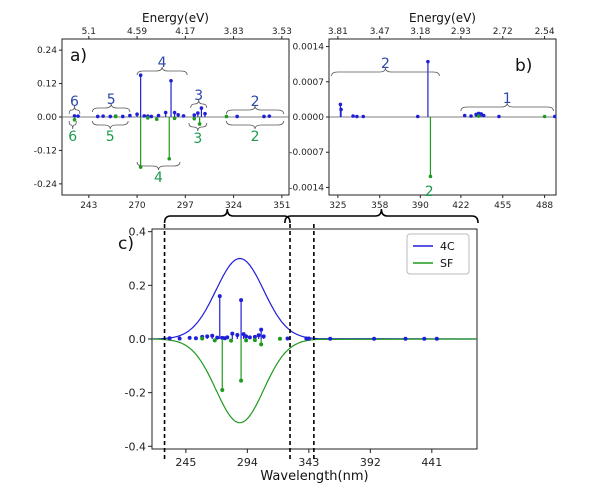 Image resolution: width=598 pixels, height=491 pixels. What do you see at coordinates (74, 102) in the screenshot?
I see `group-label-4C: 6` at bounding box center [74, 102].